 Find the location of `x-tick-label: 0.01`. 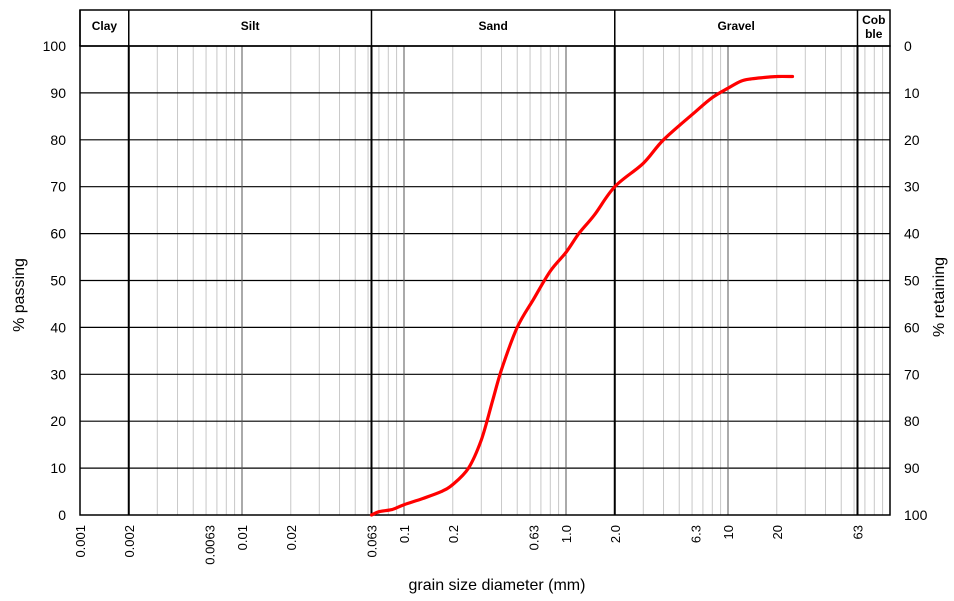

x-tick-label: 0.01 is located at coordinates (242, 537).